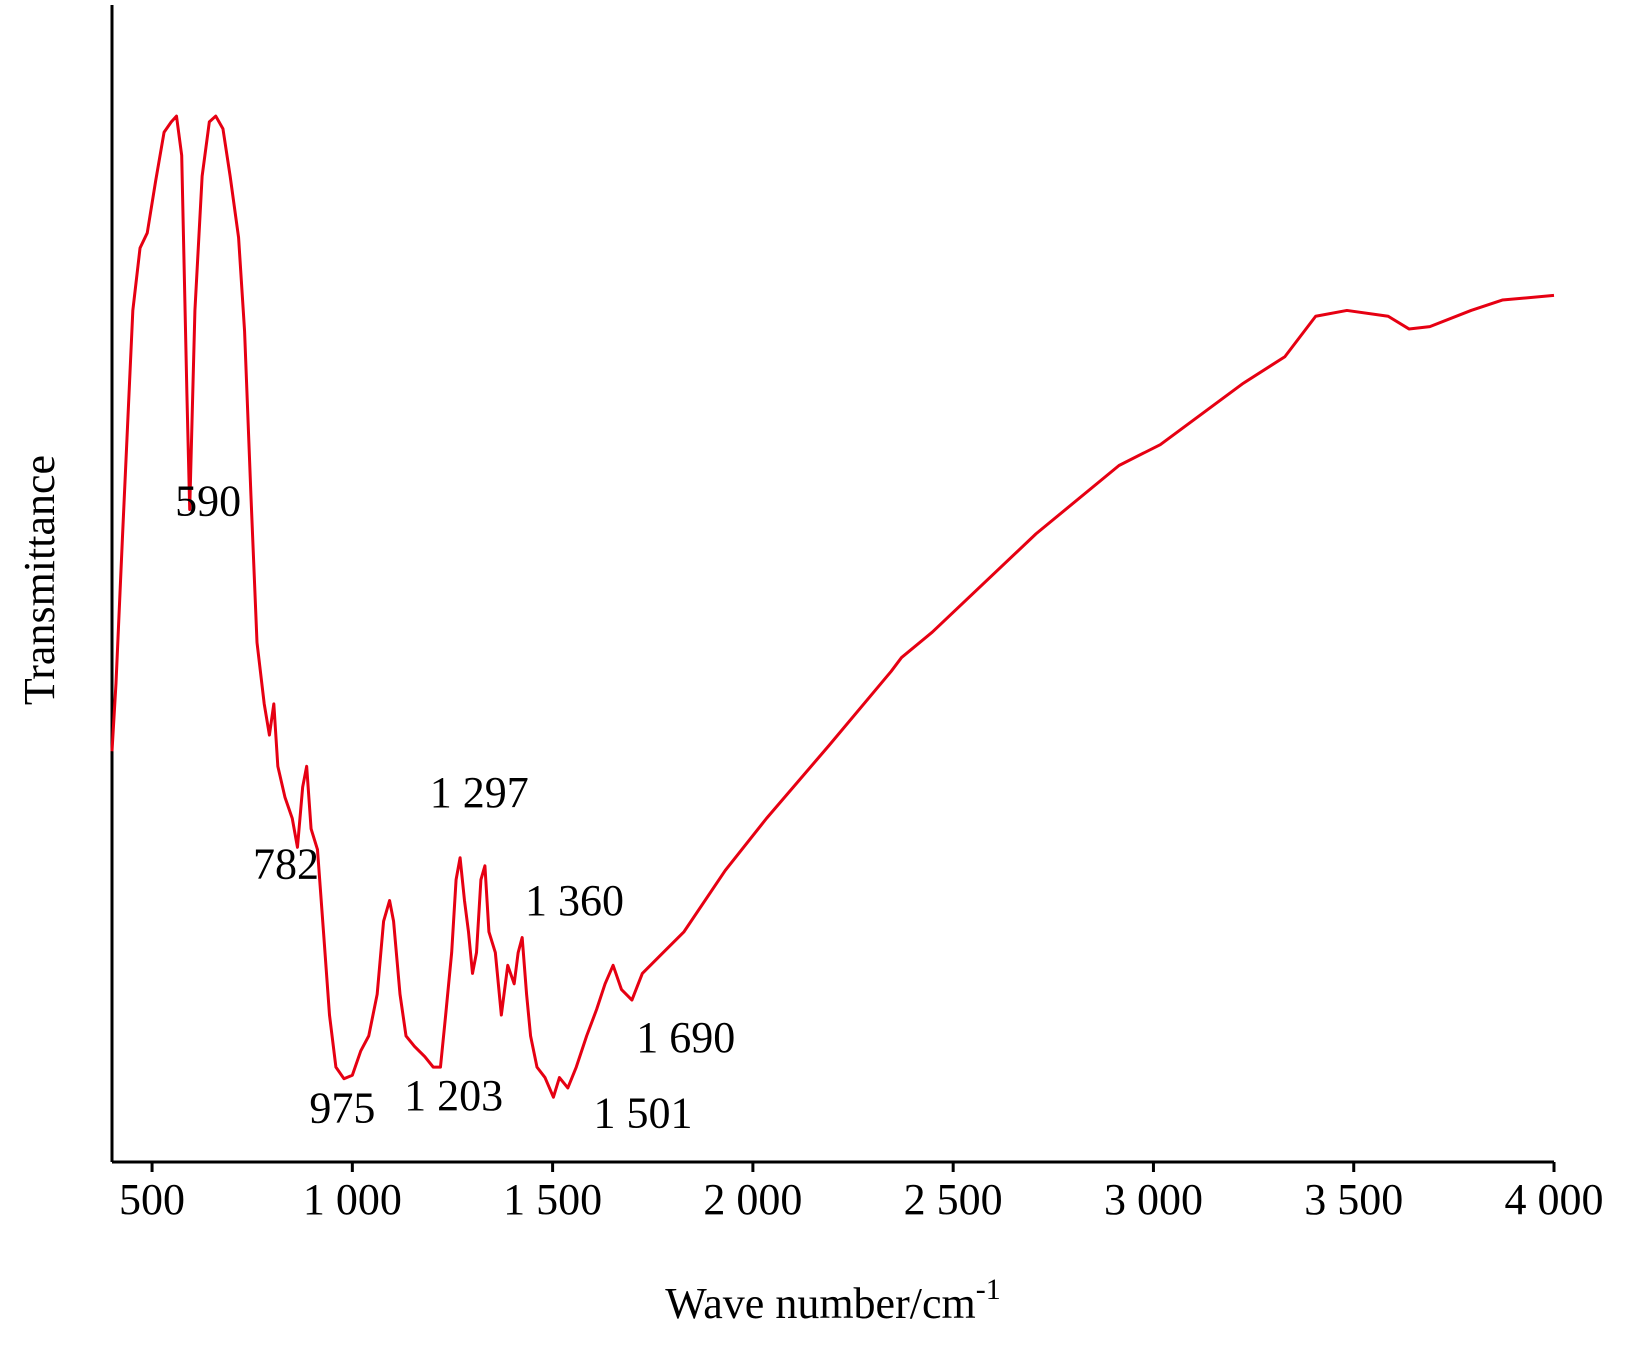 This screenshot has width=1625, height=1350. I want to click on x-axis-label-sup: -1, so click(988, 1289).